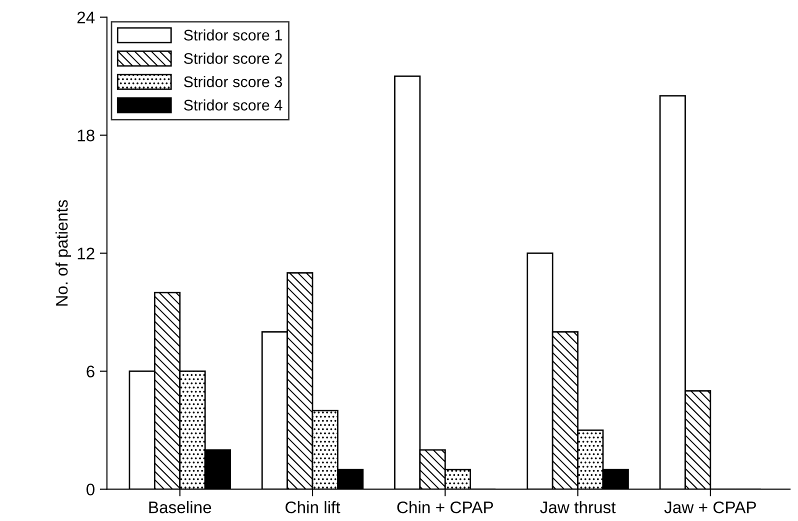 This screenshot has height=521, width=798. What do you see at coordinates (90, 372) in the screenshot?
I see `y-tick-label: 6` at bounding box center [90, 372].